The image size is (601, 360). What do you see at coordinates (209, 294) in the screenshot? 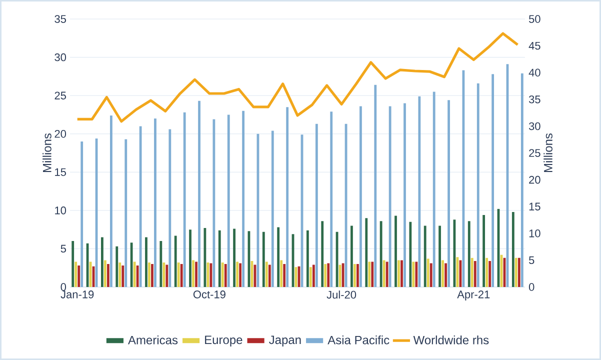
I see `x-tick-label: Oct-19` at bounding box center [209, 294].